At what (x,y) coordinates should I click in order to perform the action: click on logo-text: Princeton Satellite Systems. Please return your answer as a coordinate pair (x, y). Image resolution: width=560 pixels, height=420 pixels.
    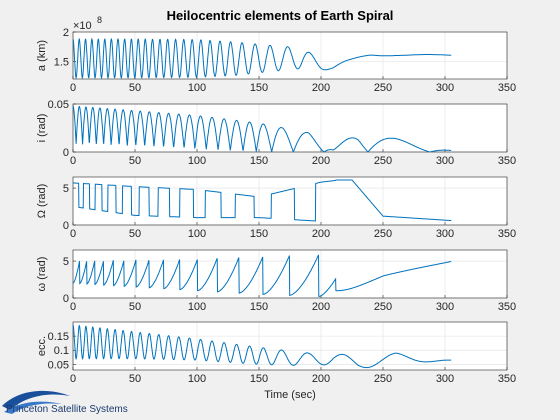
    Looking at the image, I should click on (67, 409).